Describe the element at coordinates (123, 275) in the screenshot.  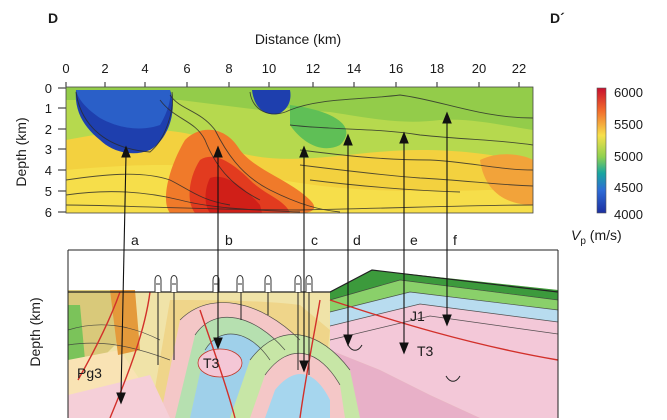
I see `correlation-arrow-a` at that location.